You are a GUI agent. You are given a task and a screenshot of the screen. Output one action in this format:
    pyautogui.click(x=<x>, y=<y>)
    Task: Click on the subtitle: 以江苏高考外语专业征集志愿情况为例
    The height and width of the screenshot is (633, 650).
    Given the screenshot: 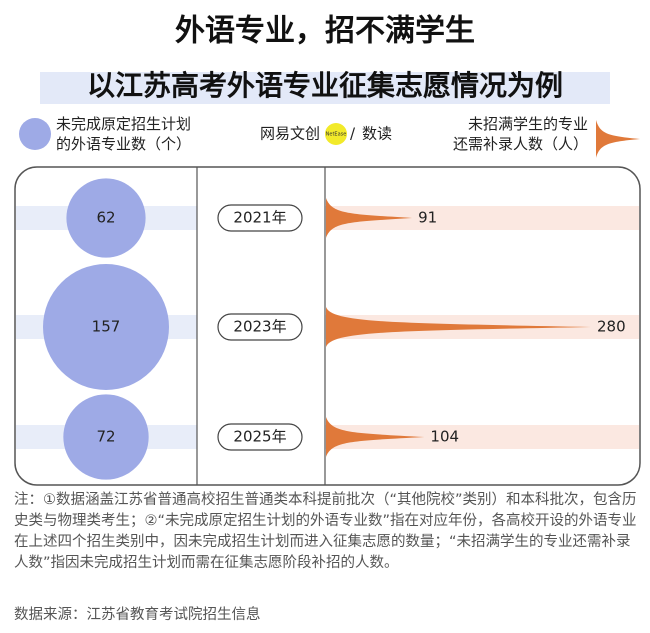 What is the action you would take?
    pyautogui.click(x=325, y=85)
    